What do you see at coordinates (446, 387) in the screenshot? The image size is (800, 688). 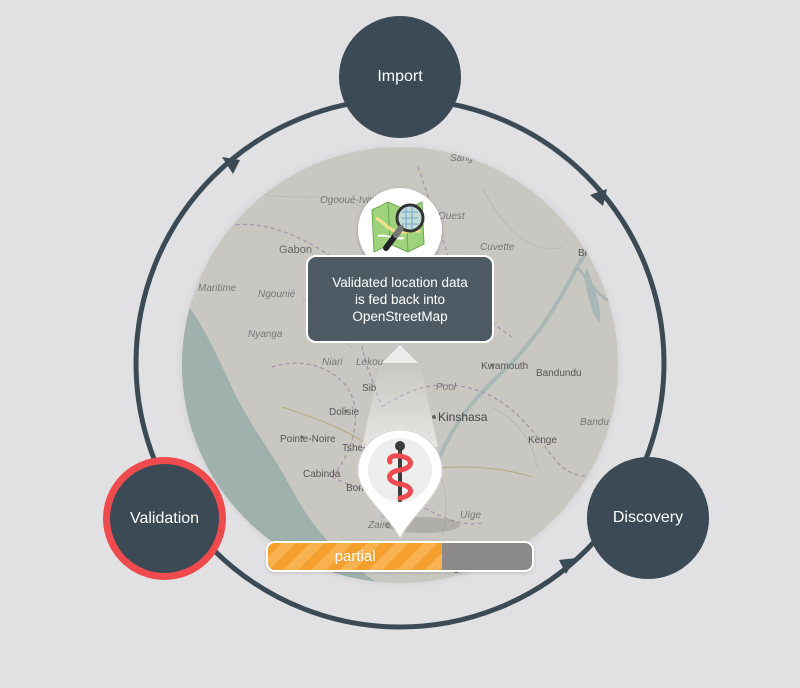 I see `map-label-pool: Pool` at bounding box center [446, 387].